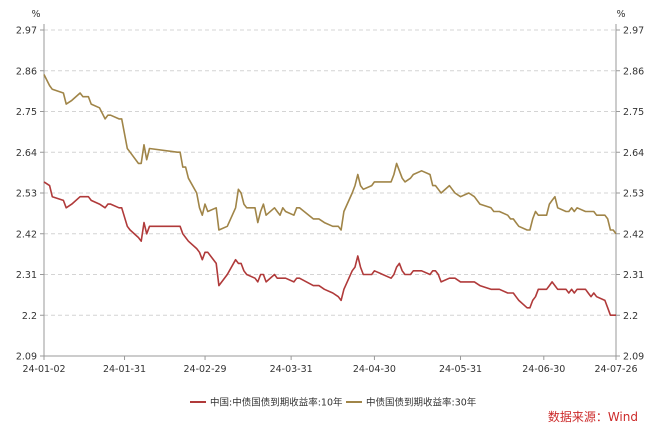 Image resolution: width=660 pixels, height=431 pixels. What do you see at coordinates (633, 275) in the screenshot?
I see `y-right-tick-label: 2.31` at bounding box center [633, 275].